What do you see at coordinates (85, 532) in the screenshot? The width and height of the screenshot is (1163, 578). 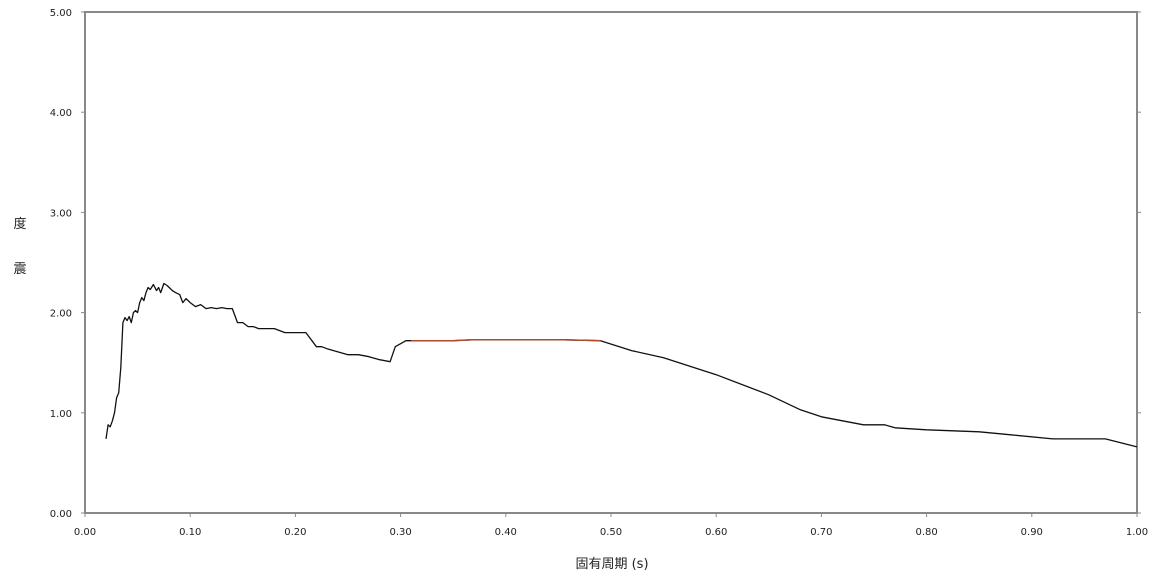 I see `x-tick-label: 0.00` at bounding box center [85, 532].